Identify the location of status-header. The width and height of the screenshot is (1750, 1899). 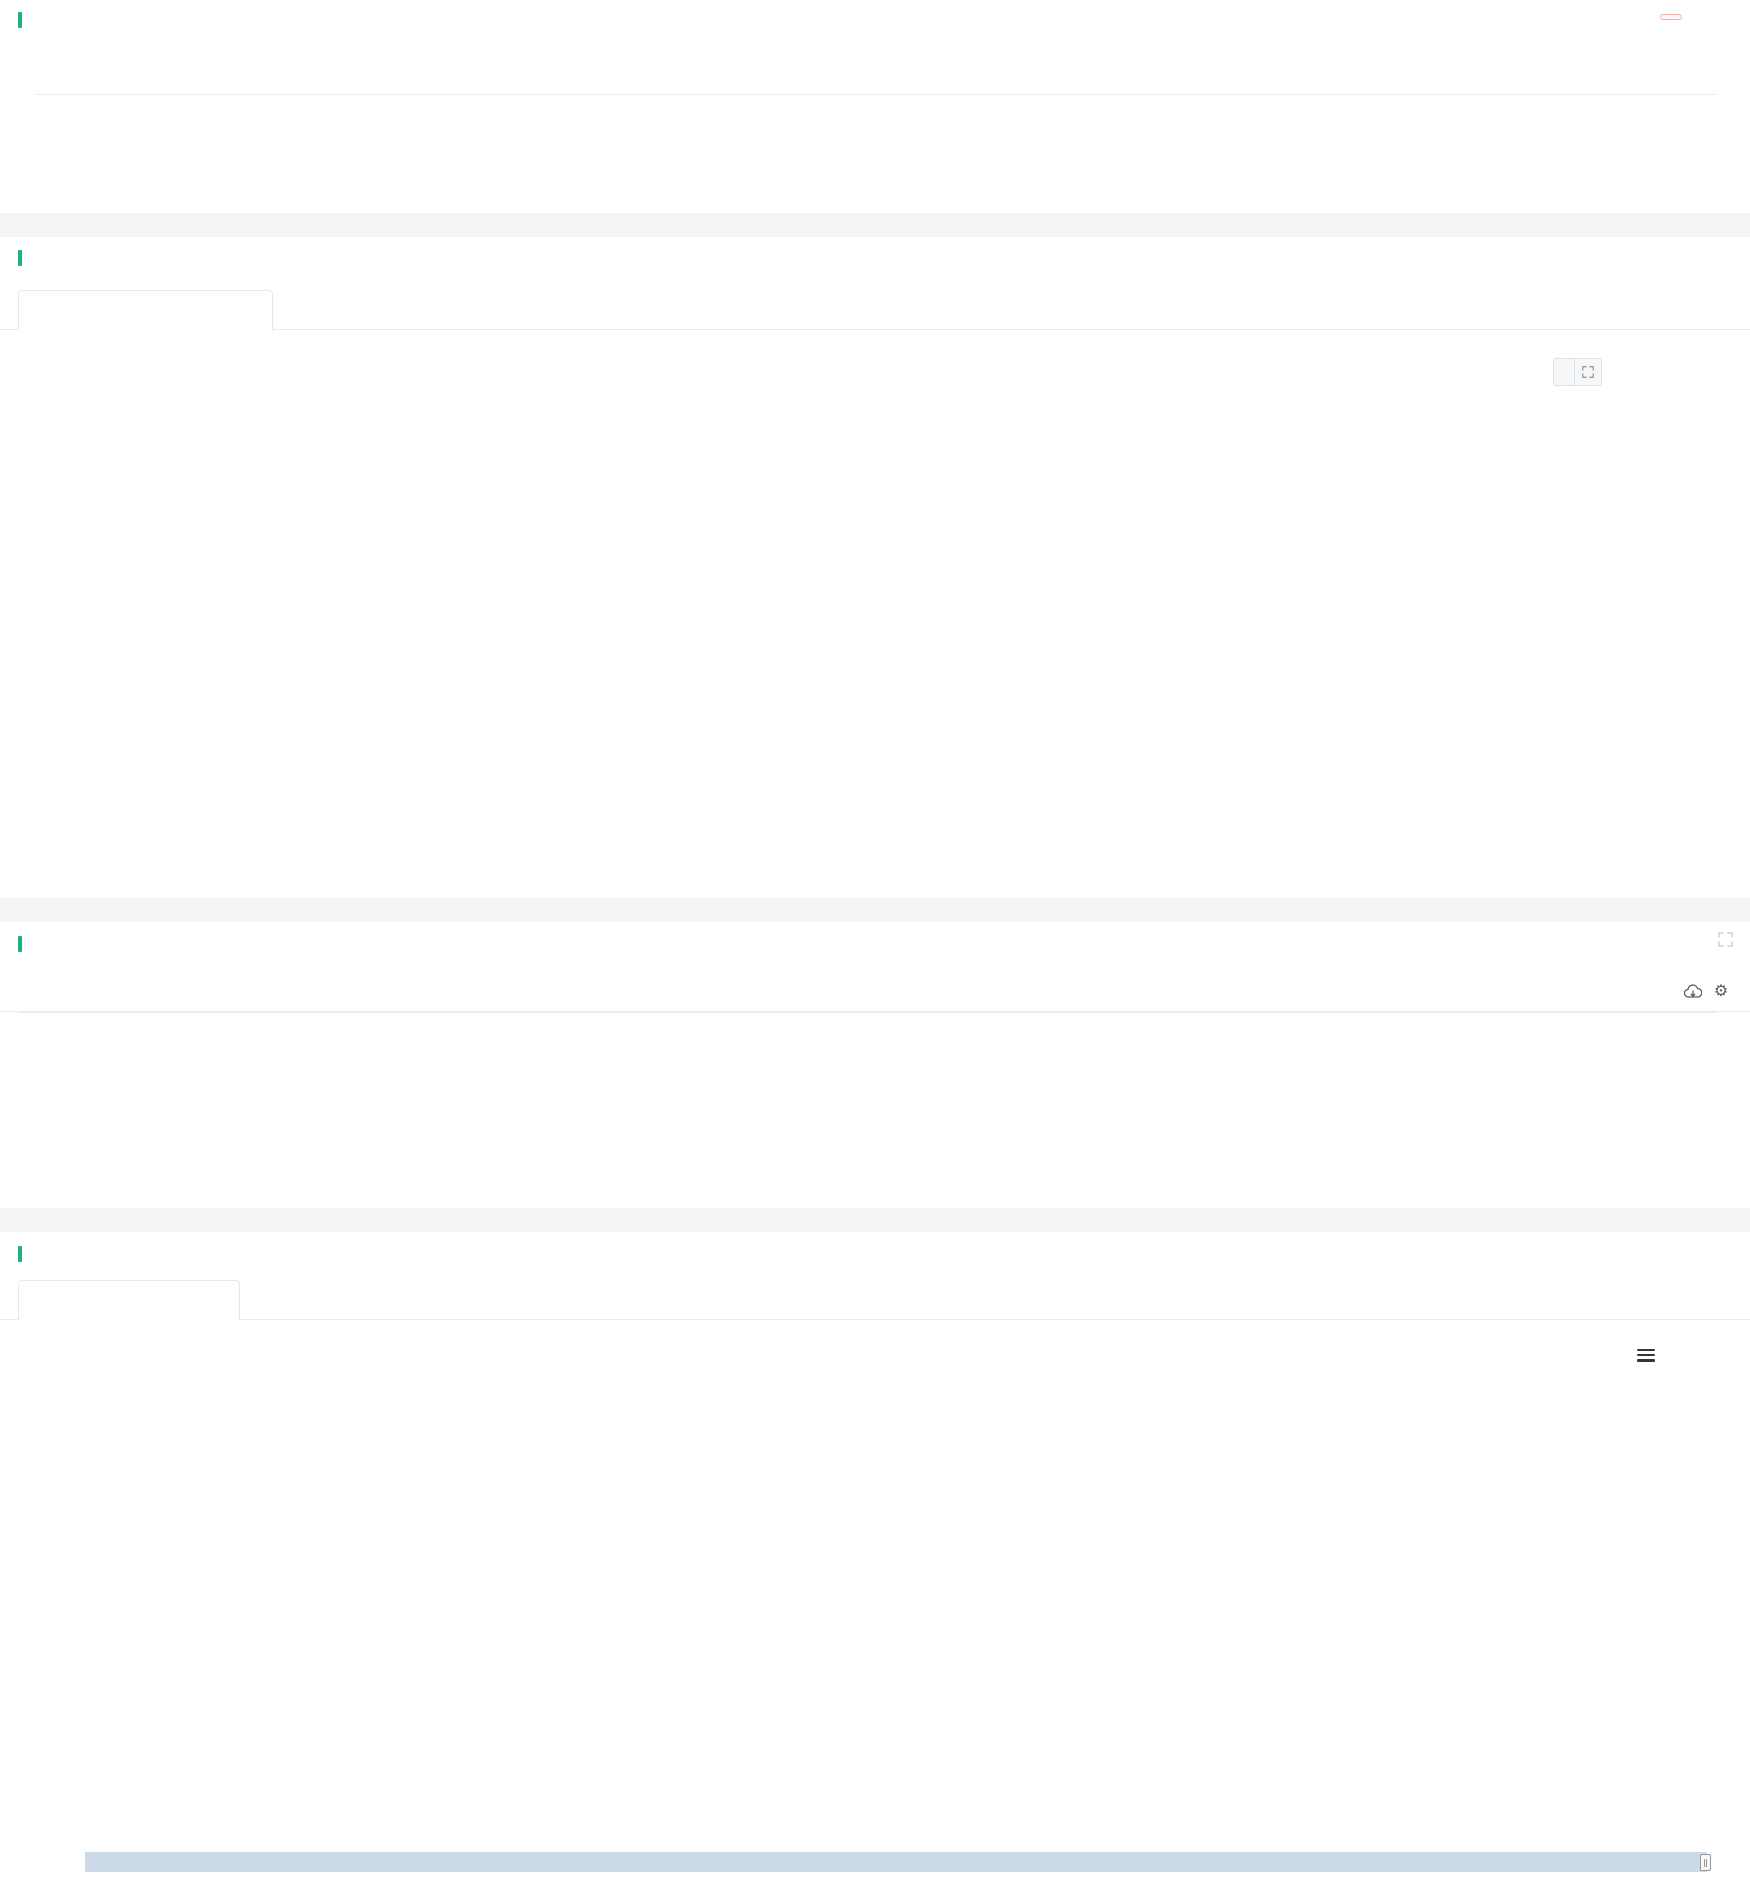
(24, 945).